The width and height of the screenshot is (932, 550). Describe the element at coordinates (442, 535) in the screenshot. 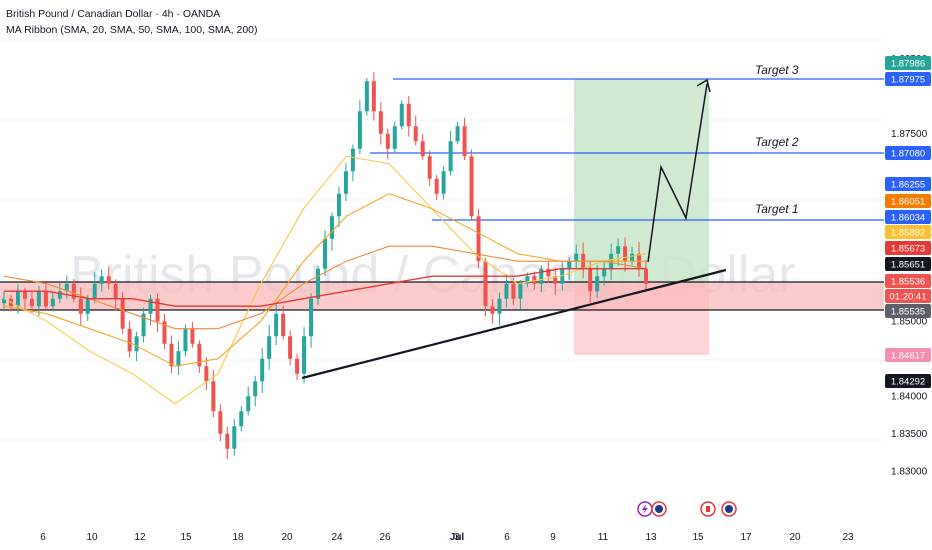

I see `x-axis-panel` at that location.